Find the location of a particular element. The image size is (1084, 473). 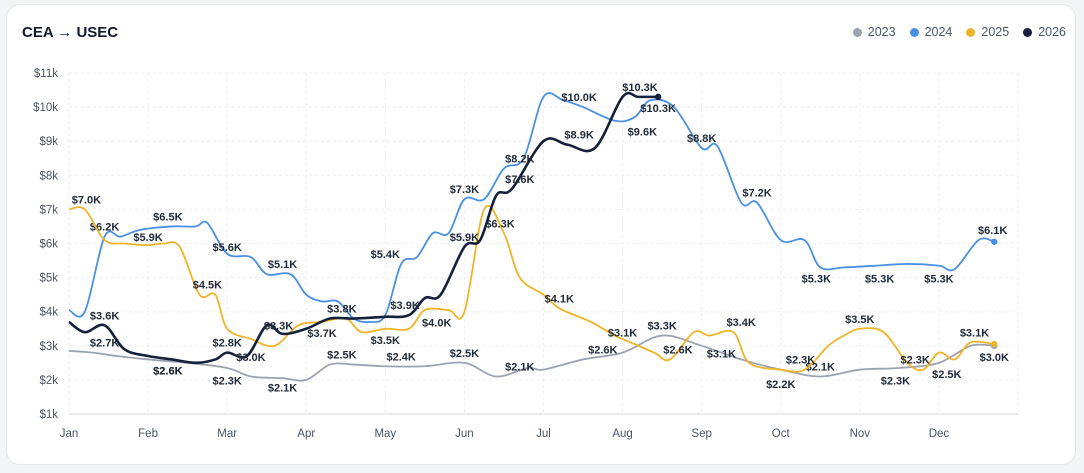

data-label: $6.5K is located at coordinates (167, 217).